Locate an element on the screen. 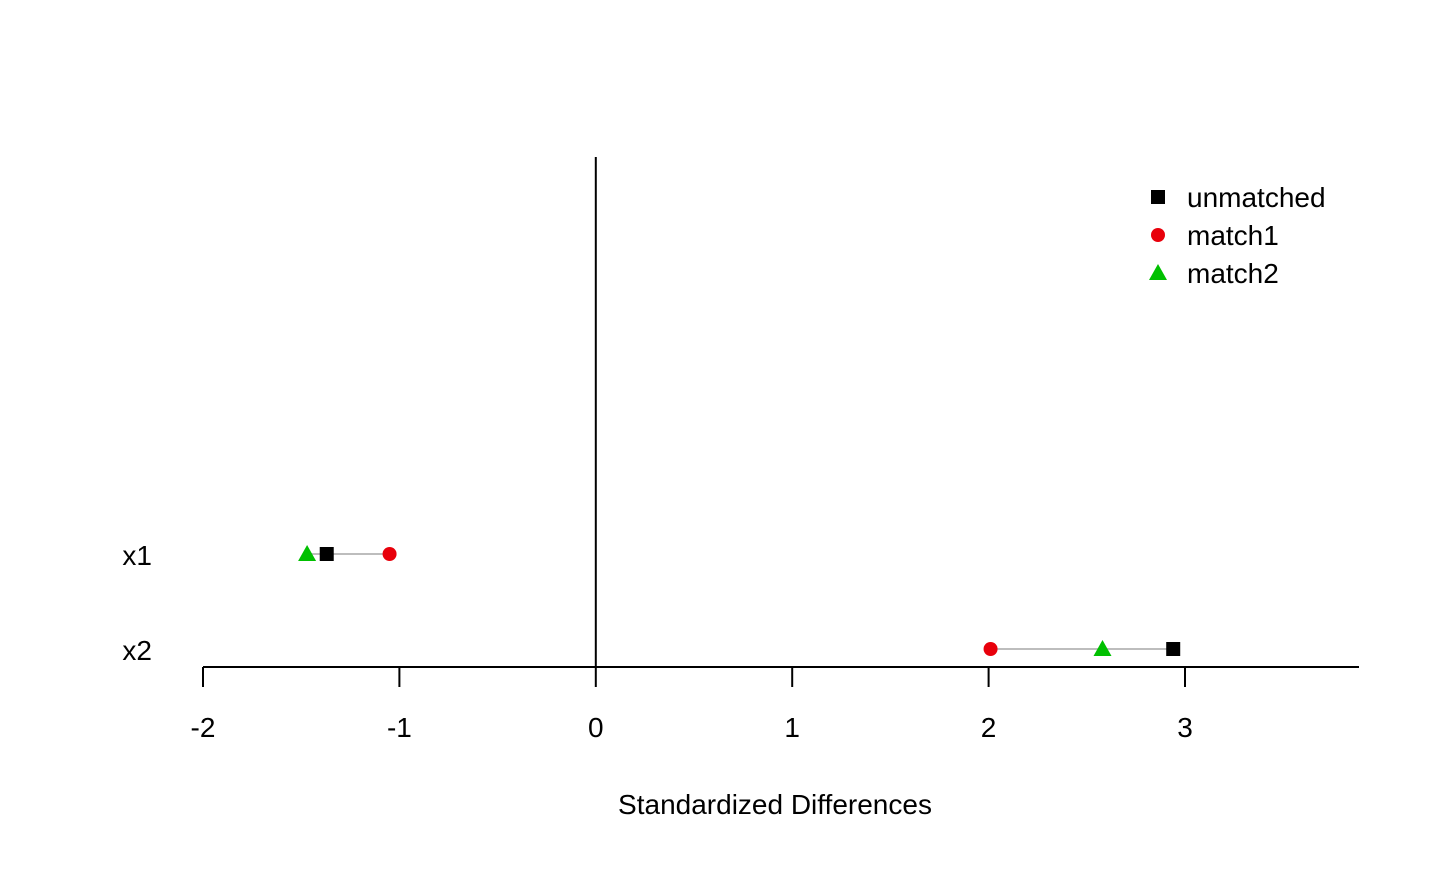  legend-label: match1 is located at coordinates (1233, 235).